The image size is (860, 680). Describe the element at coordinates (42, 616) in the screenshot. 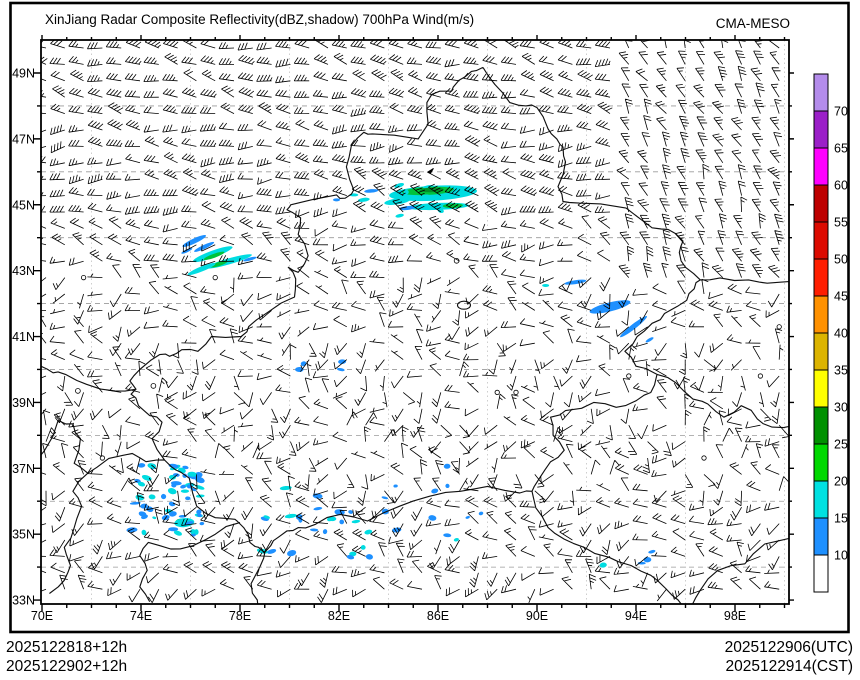

I see `x-axis-tick-label: 70E` at that location.